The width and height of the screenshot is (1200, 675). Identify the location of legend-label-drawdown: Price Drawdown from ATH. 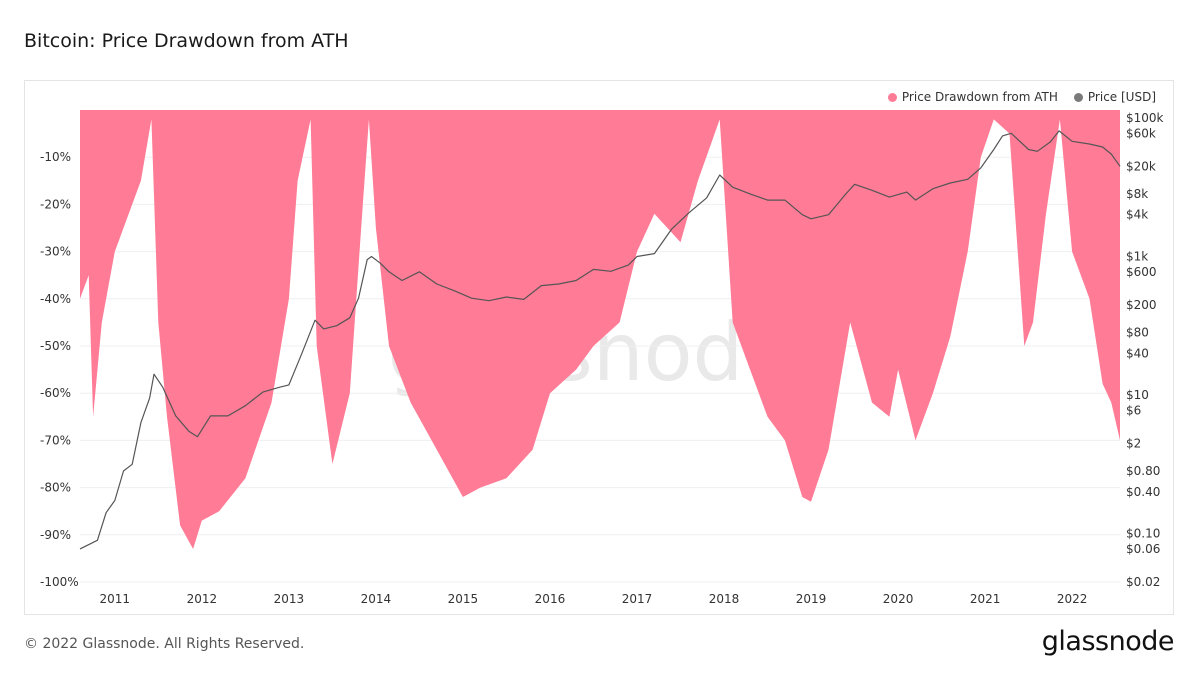
(979, 97).